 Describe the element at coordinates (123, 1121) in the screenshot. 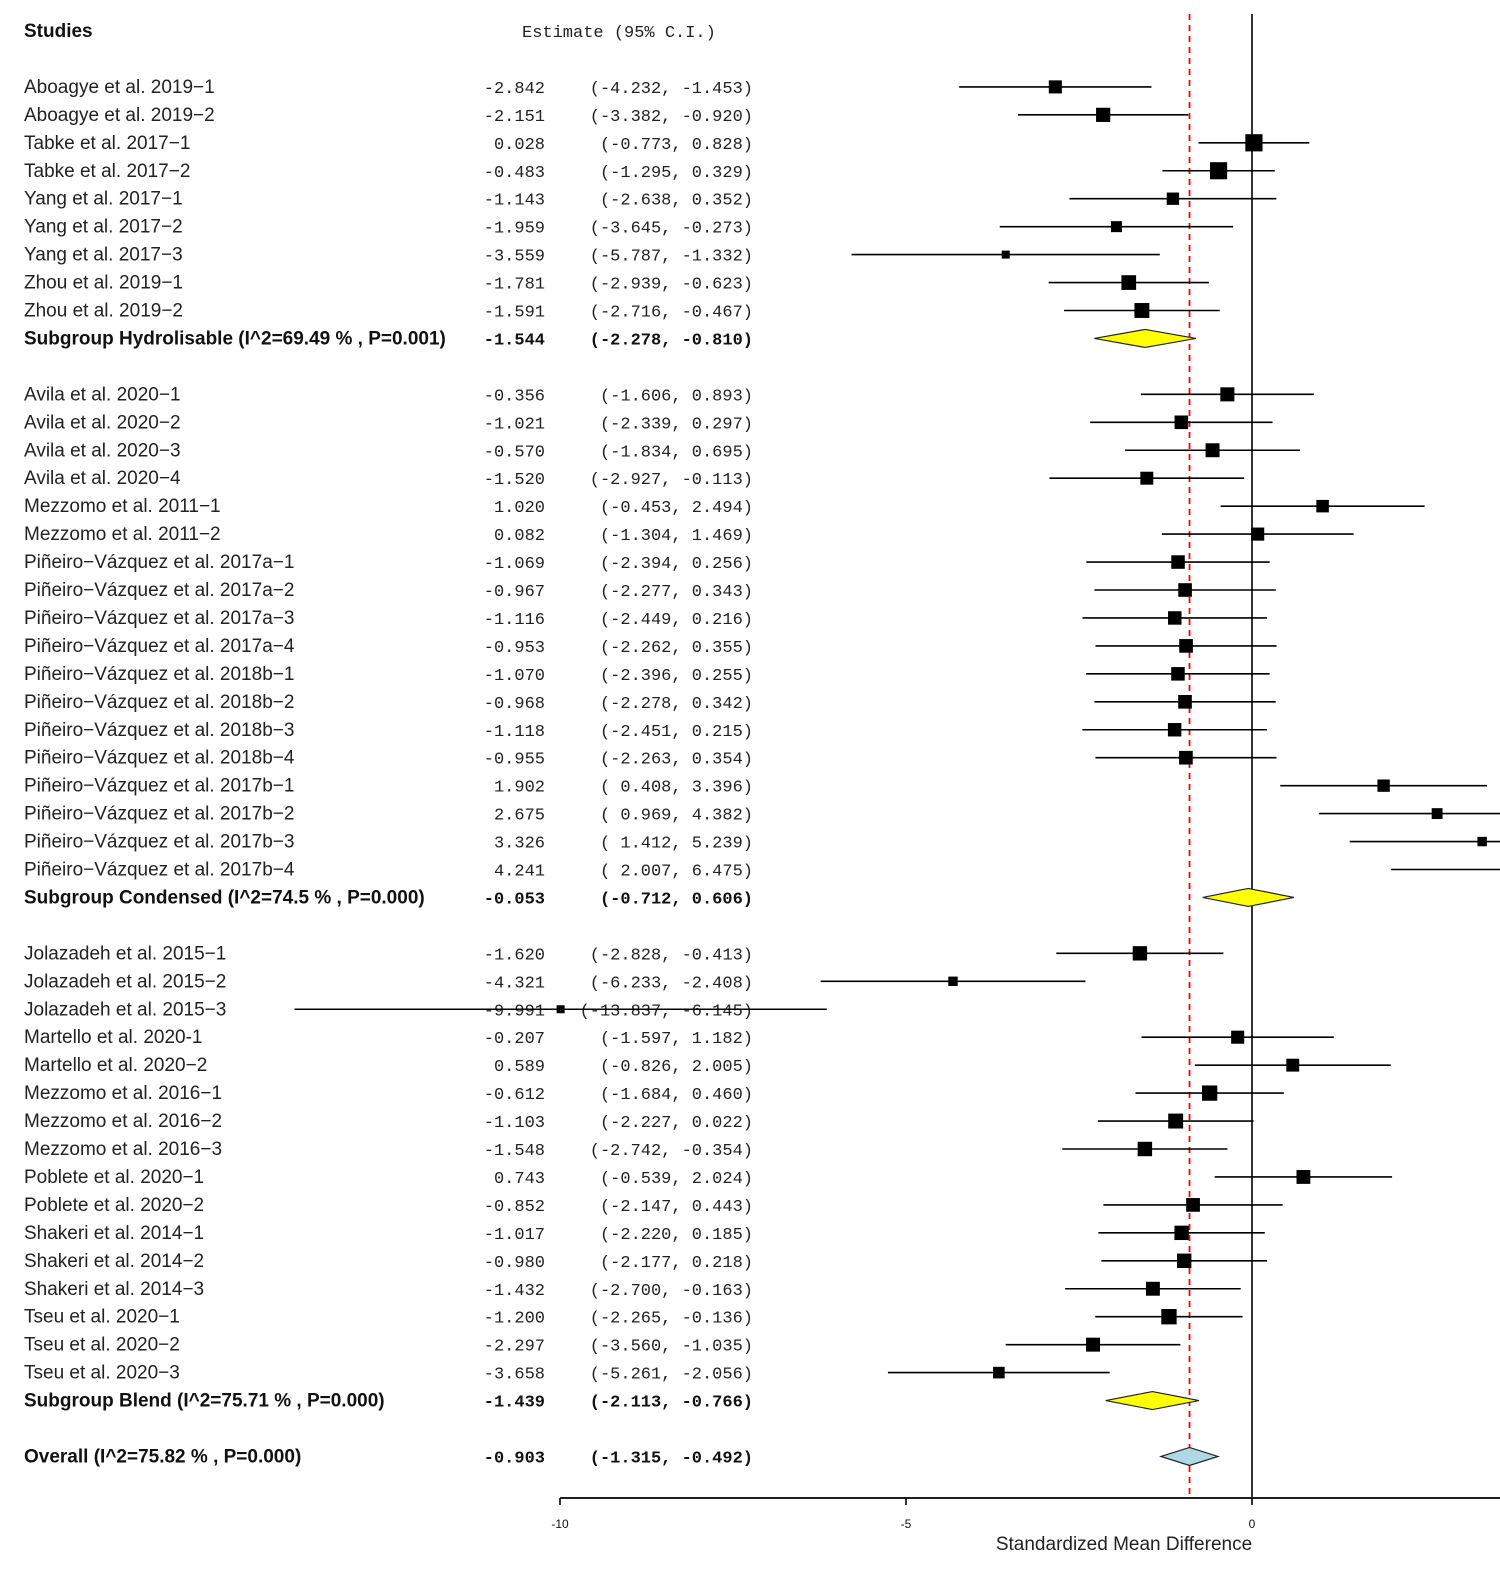

I see `study-label: Mezzomo et al. 2016−2` at that location.